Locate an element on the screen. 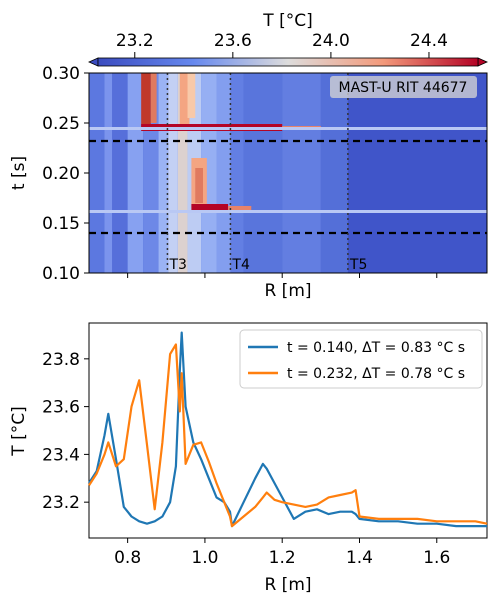 The height and width of the screenshot is (602, 500). colorbar-extend-right is located at coordinates (482, 62).